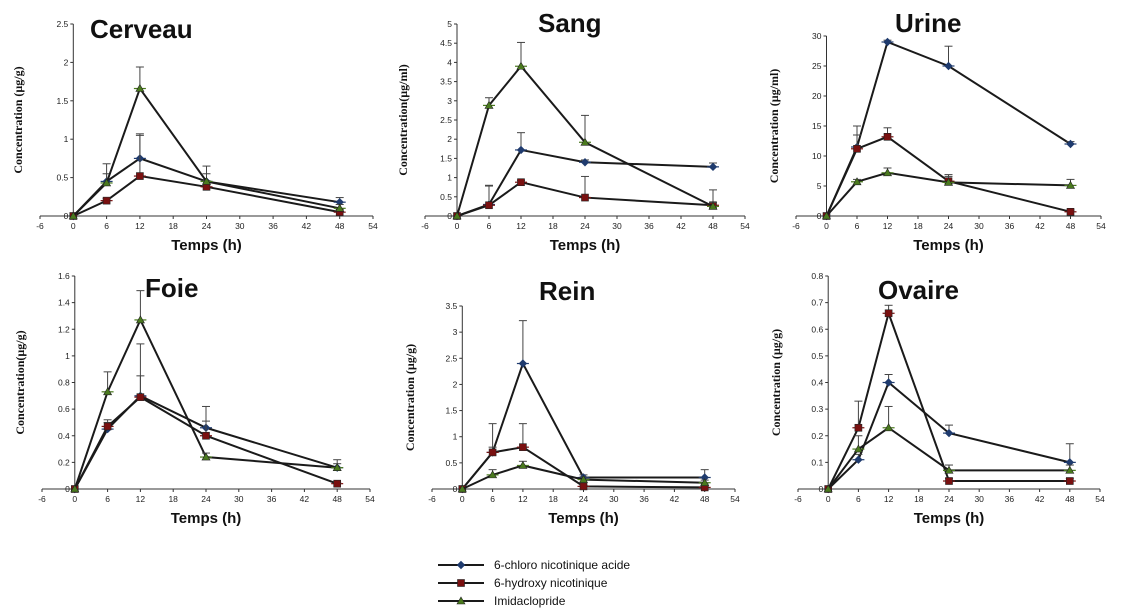  What do you see at coordinates (64, 303) in the screenshot?
I see `y-tick-label: 1.4` at bounding box center [64, 303].